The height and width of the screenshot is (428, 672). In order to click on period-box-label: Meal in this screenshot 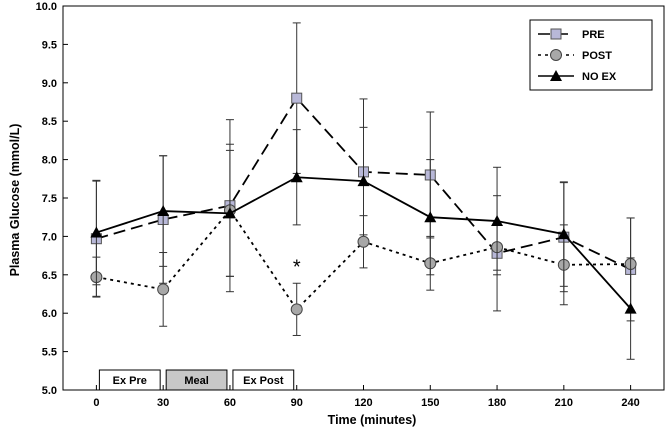, I will do `click(196, 381)`.